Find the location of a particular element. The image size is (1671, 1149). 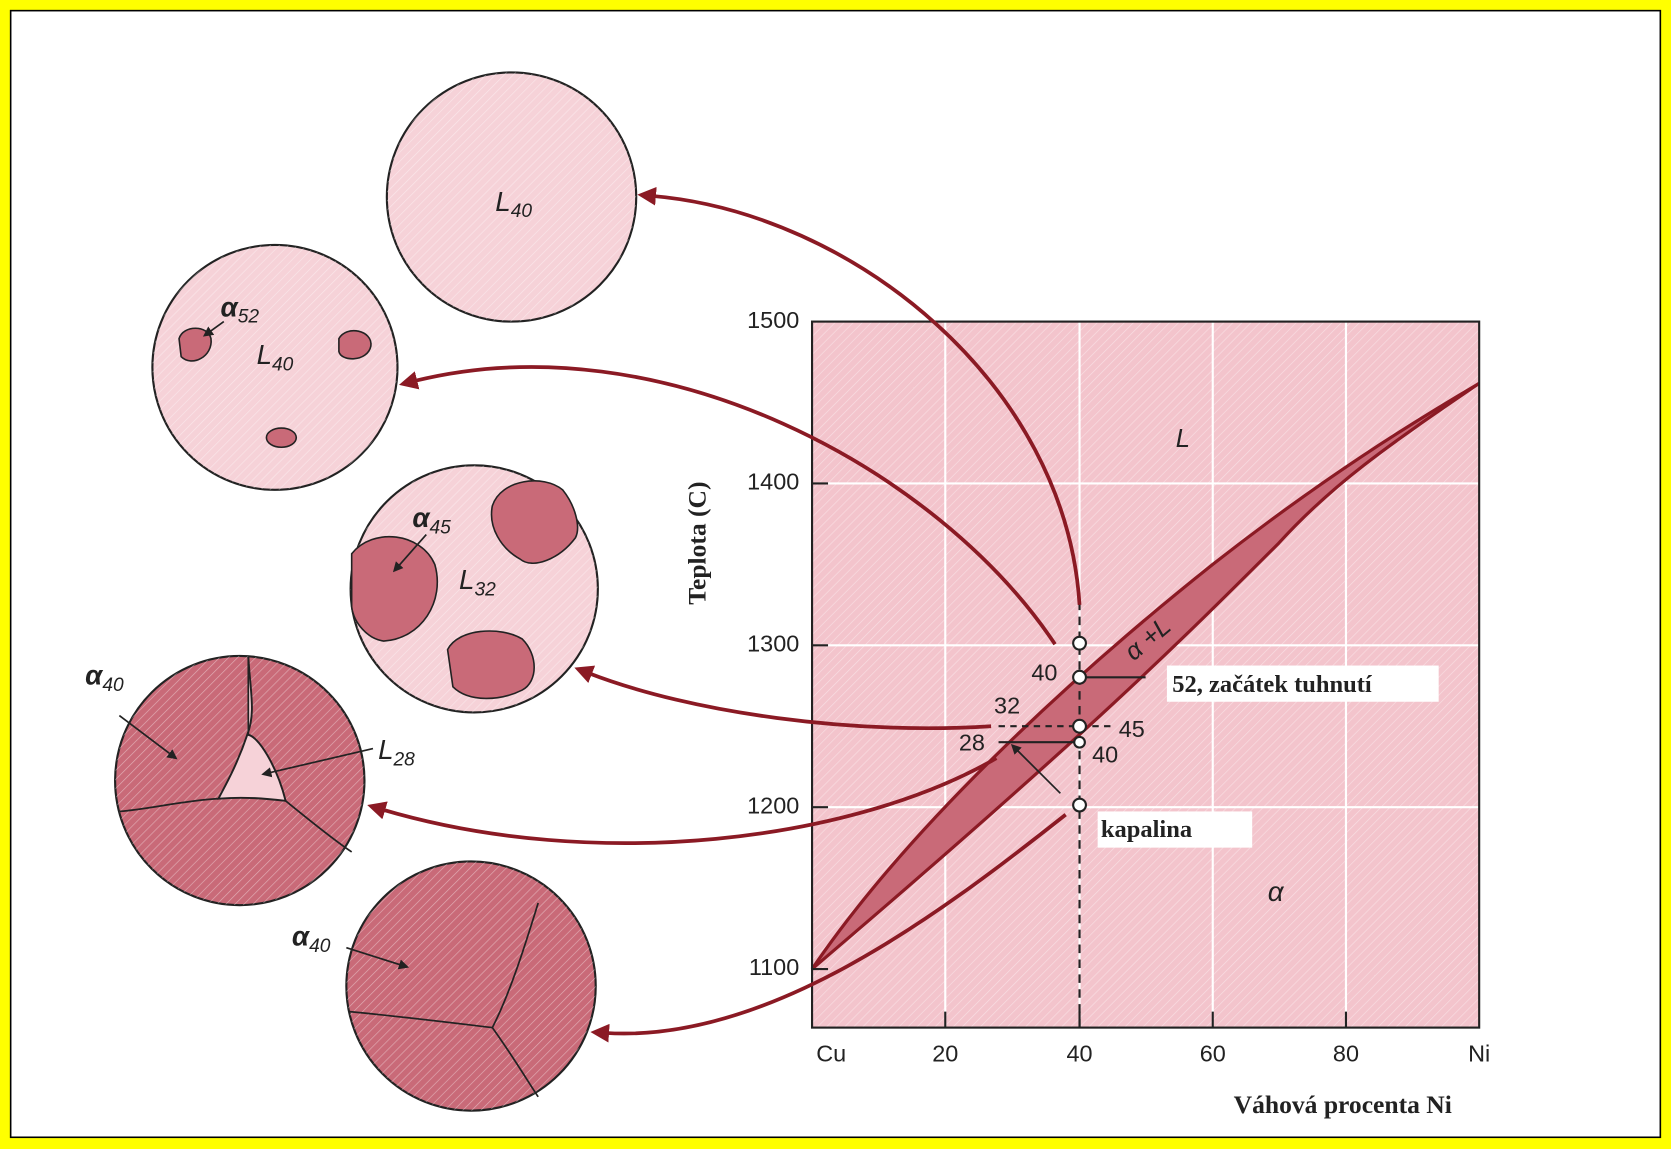

y-axis-label: Teplota (C) is located at coordinates (696, 542).